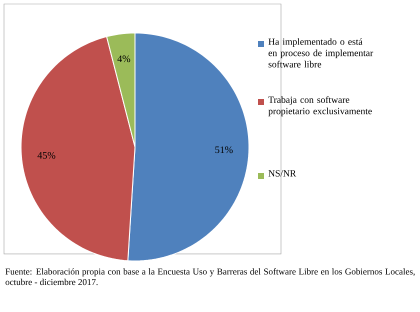  Describe the element at coordinates (224, 150) in the screenshot. I see `data-label: 51%` at that location.